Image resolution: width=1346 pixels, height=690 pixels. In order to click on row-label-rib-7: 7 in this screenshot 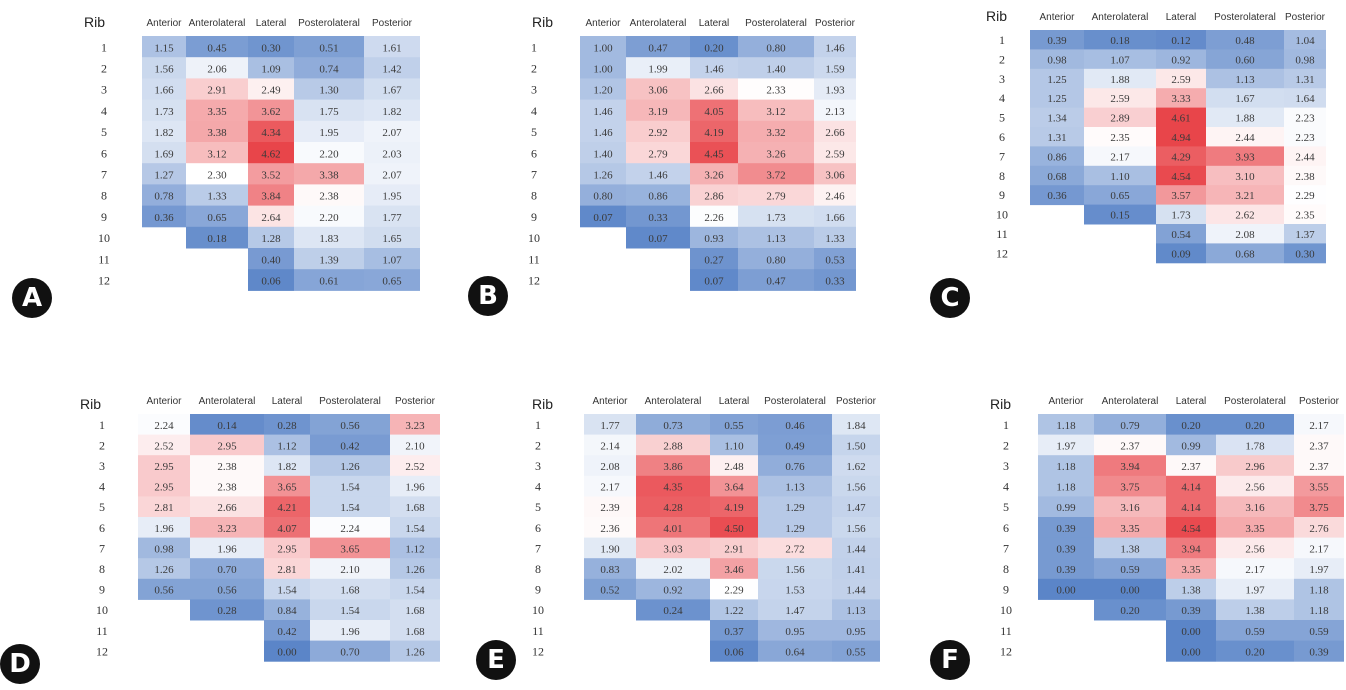, I will do `click(534, 174)`.